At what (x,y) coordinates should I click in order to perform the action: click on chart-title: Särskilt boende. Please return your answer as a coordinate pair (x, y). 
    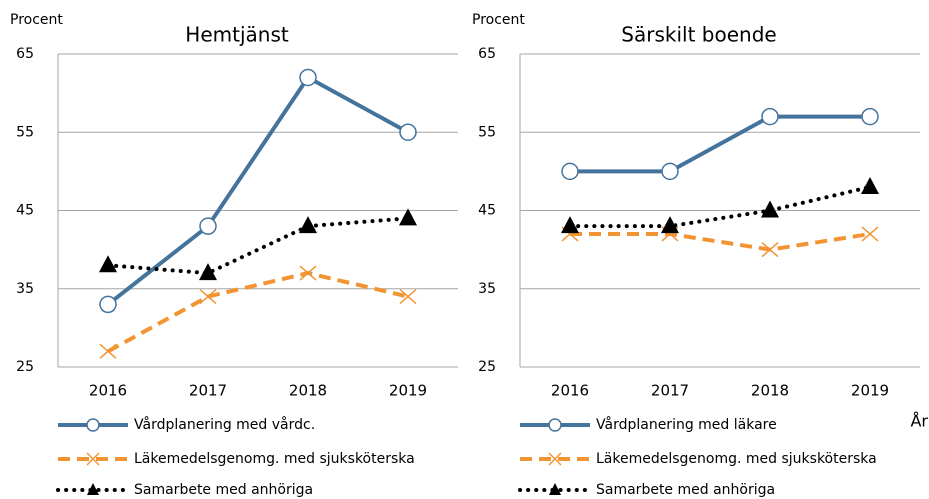
    Looking at the image, I should click on (698, 35).